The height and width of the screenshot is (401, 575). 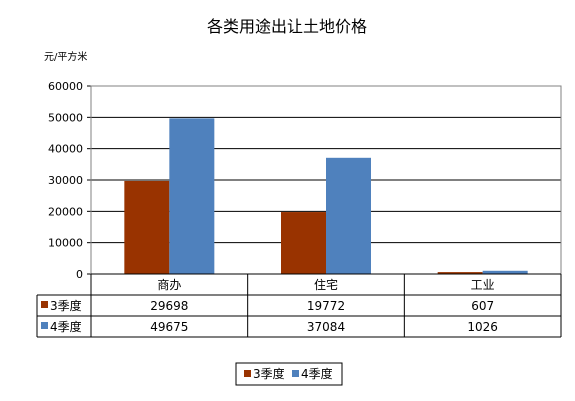 What do you see at coordinates (65, 149) in the screenshot?
I see `y-tick-label: 40000` at bounding box center [65, 149].